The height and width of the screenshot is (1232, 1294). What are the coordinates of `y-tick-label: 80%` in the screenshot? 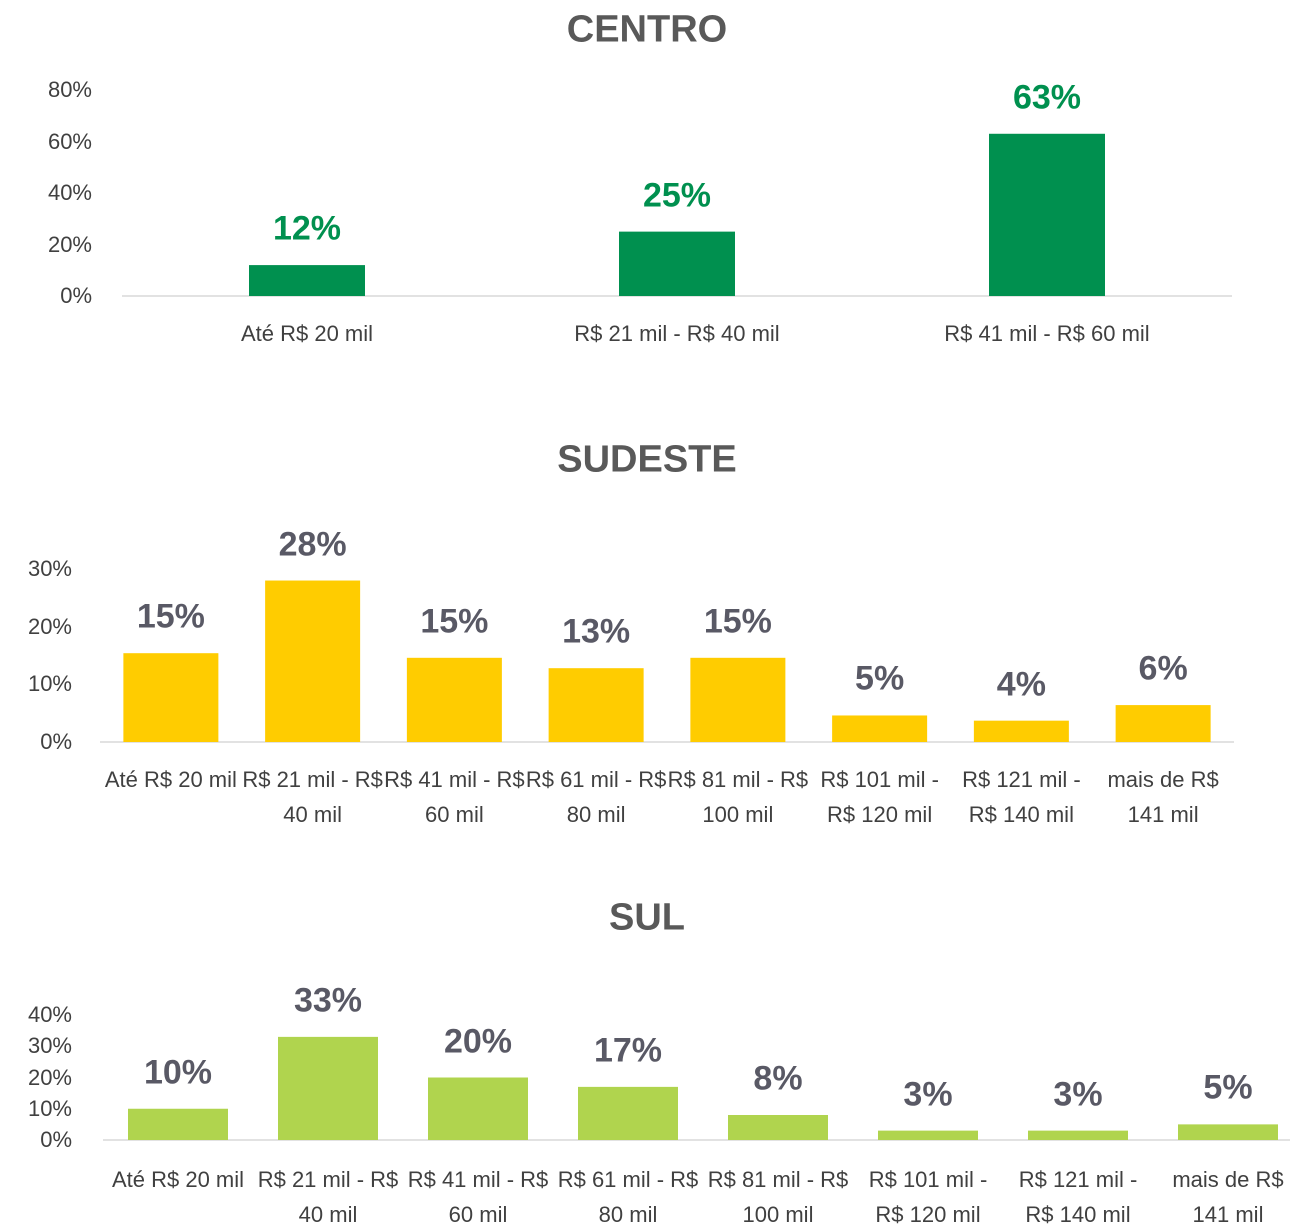 It's located at (69, 89).